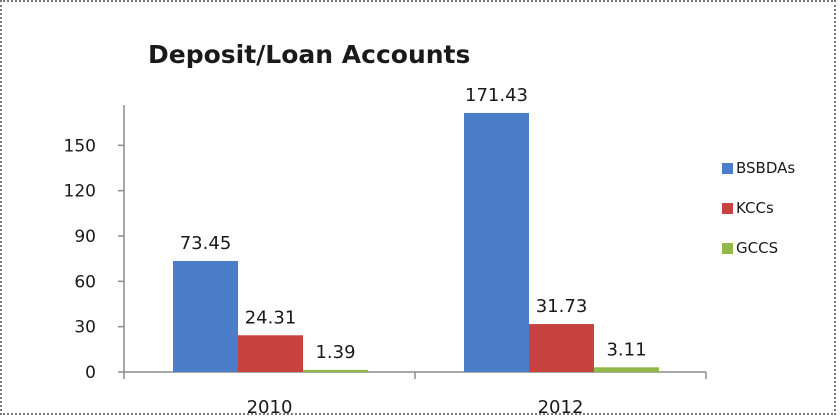  What do you see at coordinates (335, 370) in the screenshot?
I see `bar-gccs-2010` at bounding box center [335, 370].